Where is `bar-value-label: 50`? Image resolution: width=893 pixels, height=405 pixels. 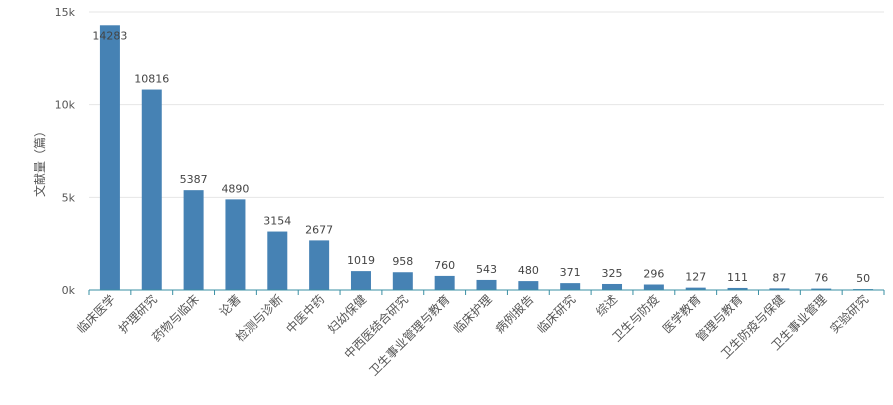 bar-value-label: 50 is located at coordinates (863, 278).